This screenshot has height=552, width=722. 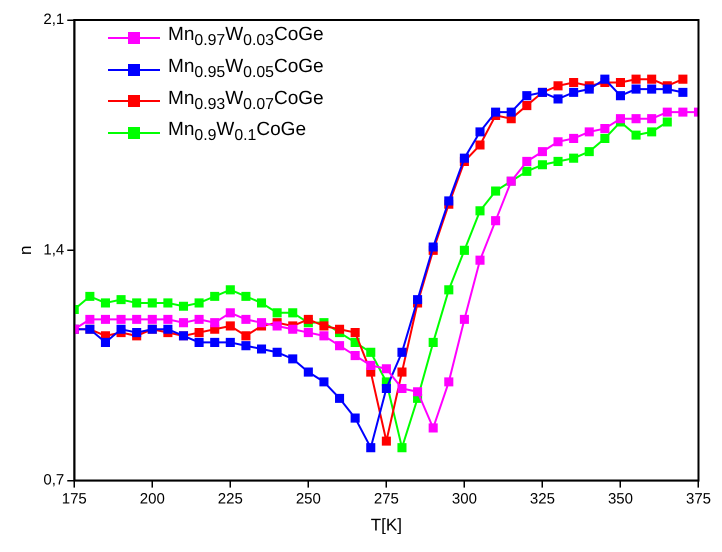 What do you see at coordinates (246, 100) in the screenshot?
I see `legend-label: Mn$_{0.93}$W$_{0.07}$CoGe` at bounding box center [246, 100].